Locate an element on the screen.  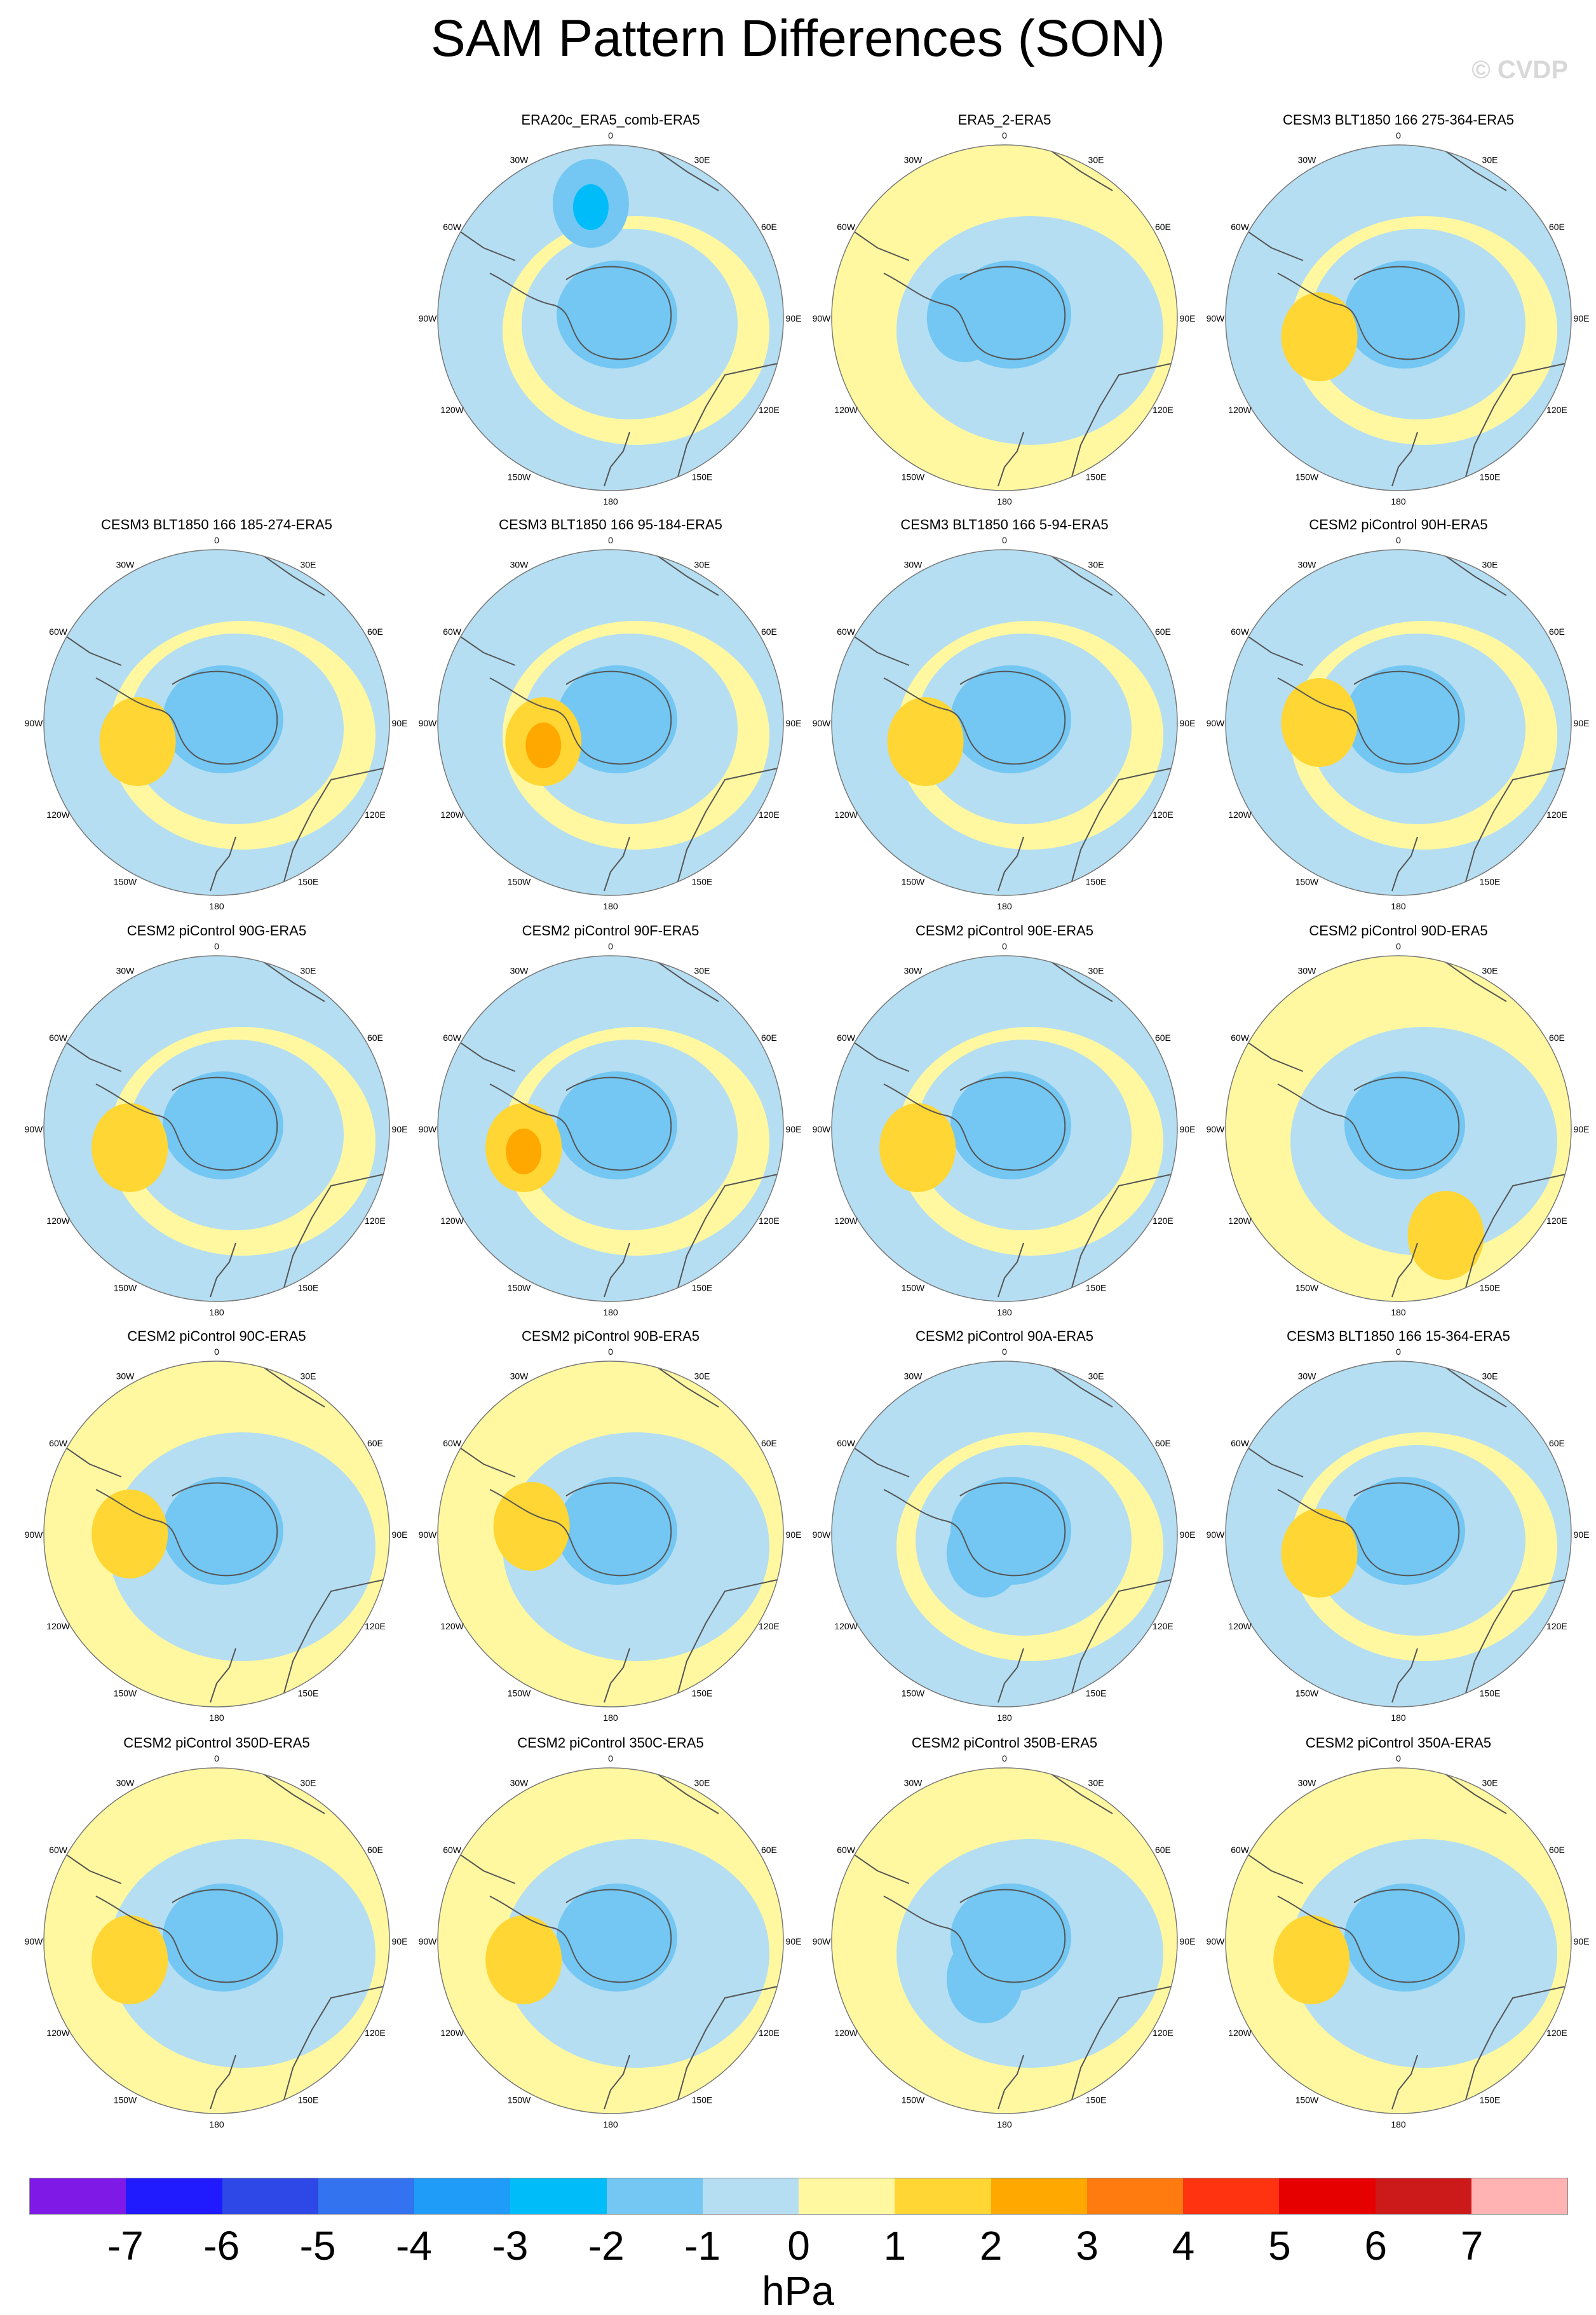
panel-title: CESM3 BLT1850 166 15-364-ERA5 is located at coordinates (1398, 1336).